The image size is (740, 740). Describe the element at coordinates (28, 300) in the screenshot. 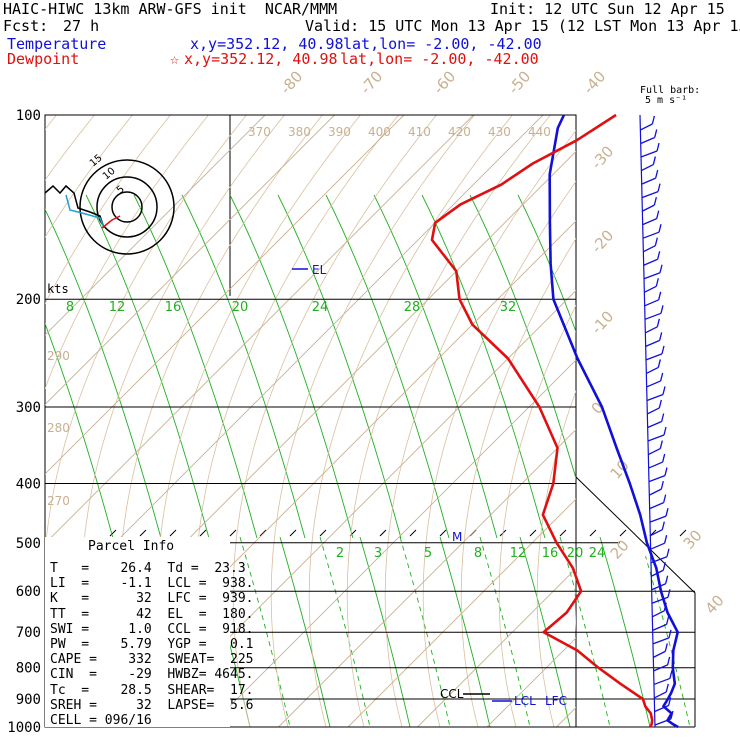

I see `pressure-tick-label: 200` at that location.